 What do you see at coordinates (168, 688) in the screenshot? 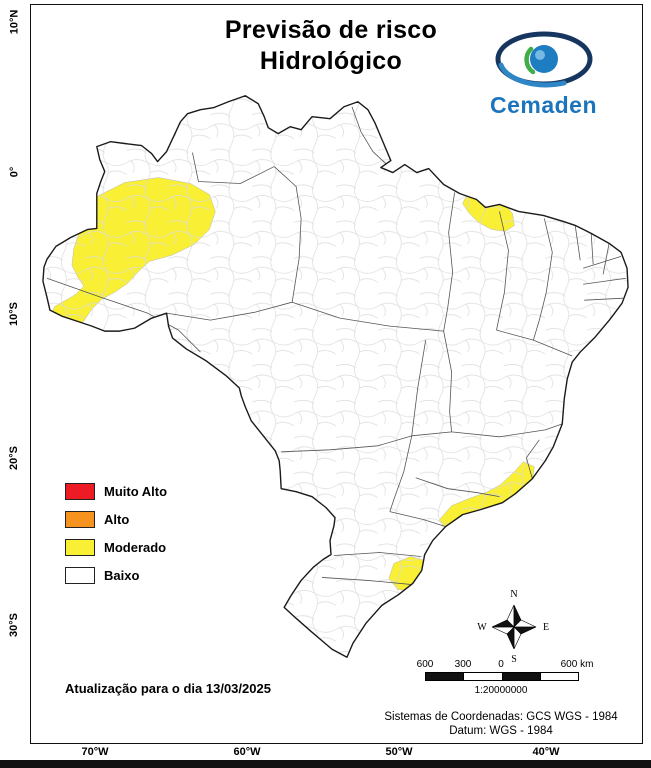
I see `update-date-text: Atualização para o dia 13/03/2025` at bounding box center [168, 688].